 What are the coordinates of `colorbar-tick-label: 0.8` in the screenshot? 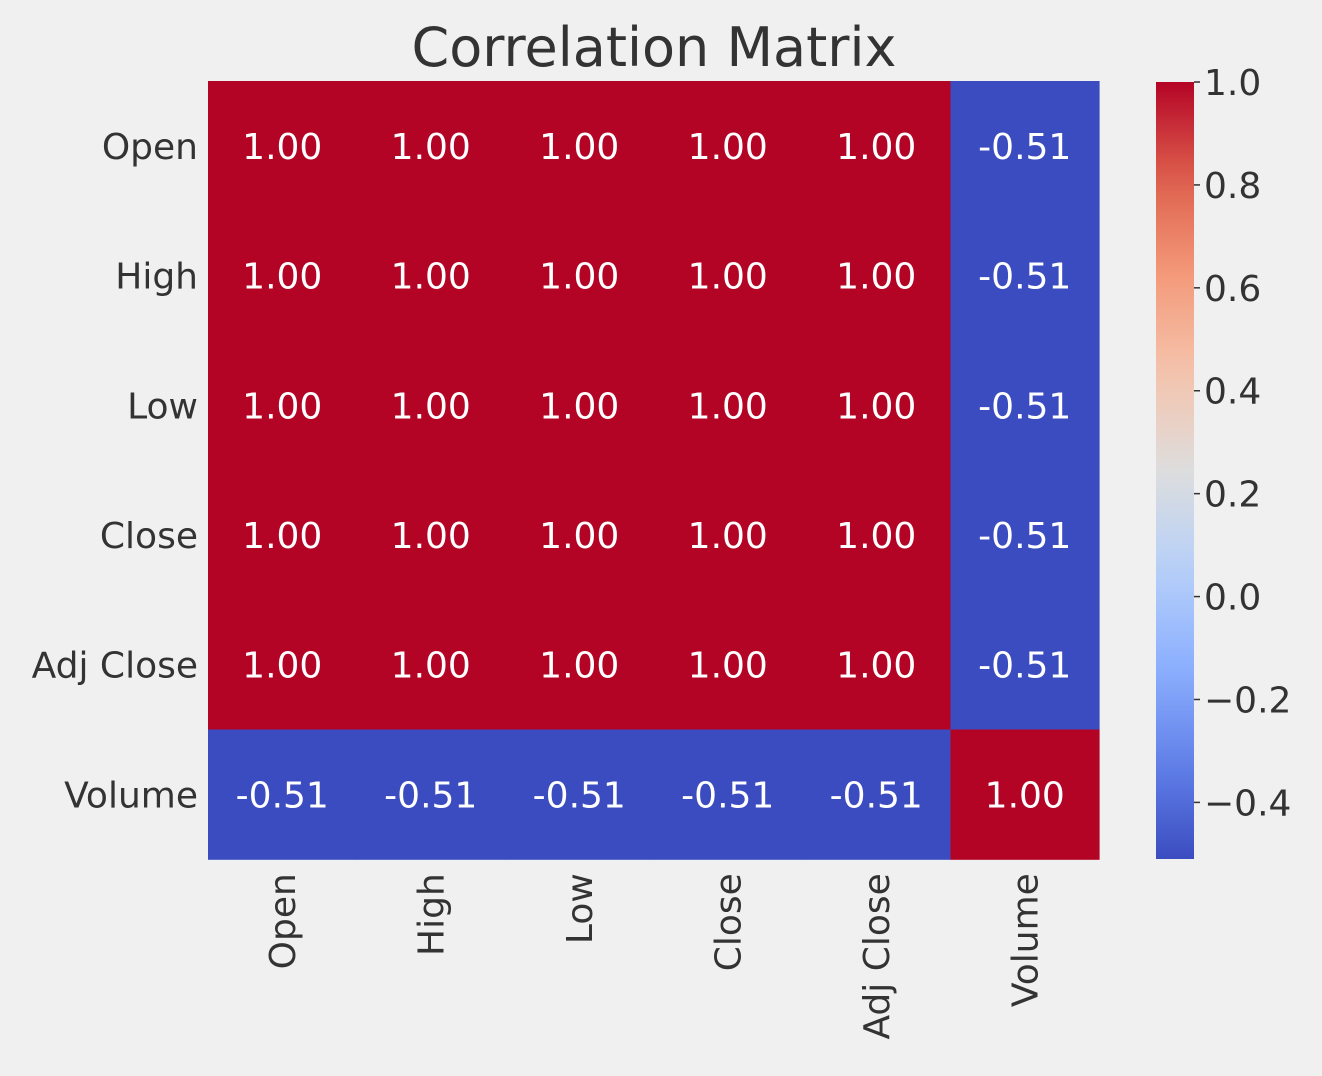 It's located at (1232, 186).